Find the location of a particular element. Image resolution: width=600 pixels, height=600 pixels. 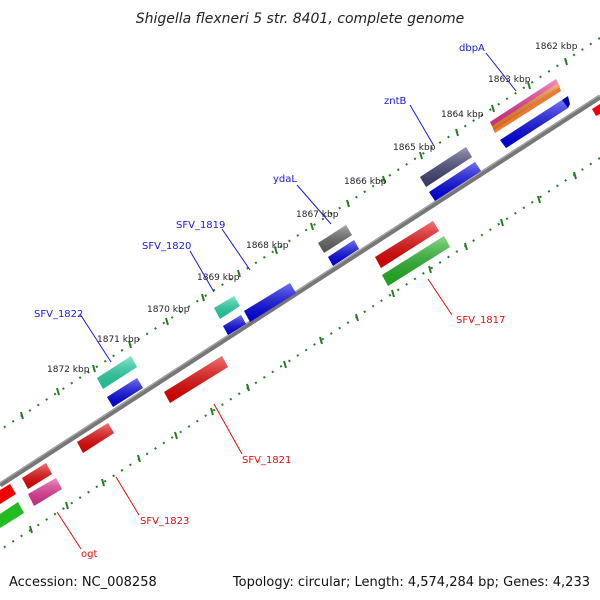

gene-left-edge-green is located at coordinates (12, 515).